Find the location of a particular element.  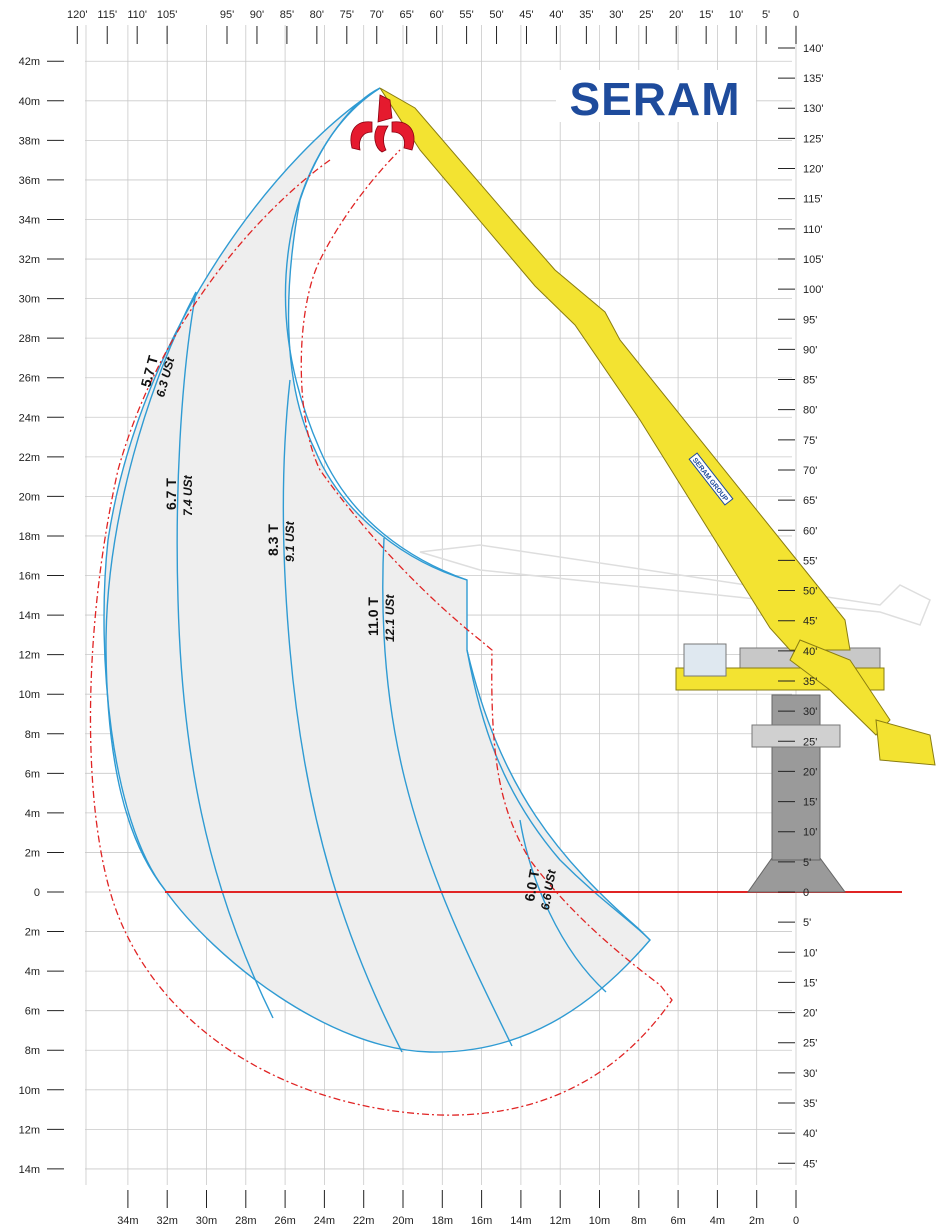

height-tick-feet-label: 5' is located at coordinates (807, 863).